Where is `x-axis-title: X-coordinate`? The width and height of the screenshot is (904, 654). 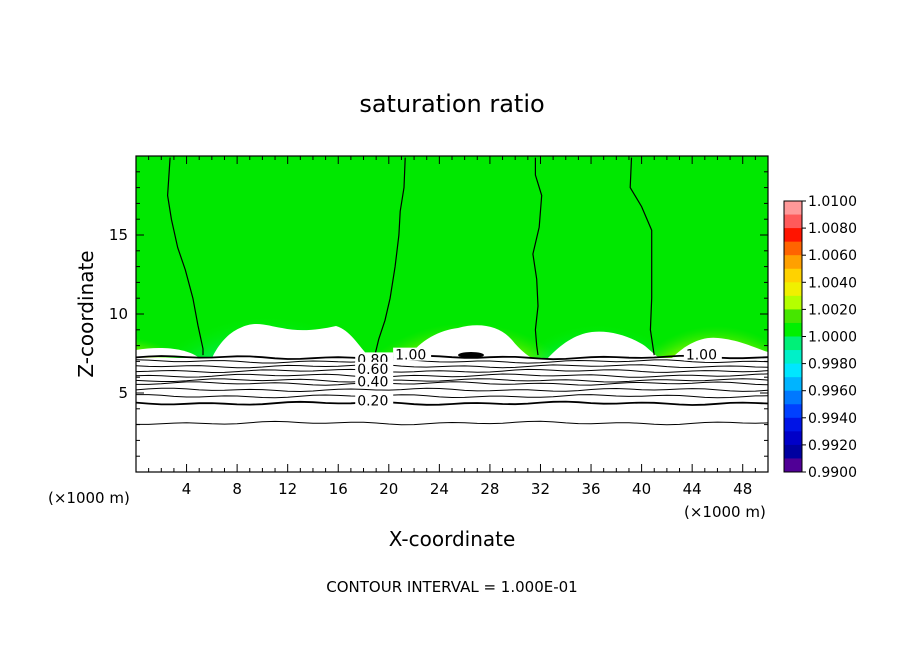 x-axis-title: X-coordinate is located at coordinates (452, 539).